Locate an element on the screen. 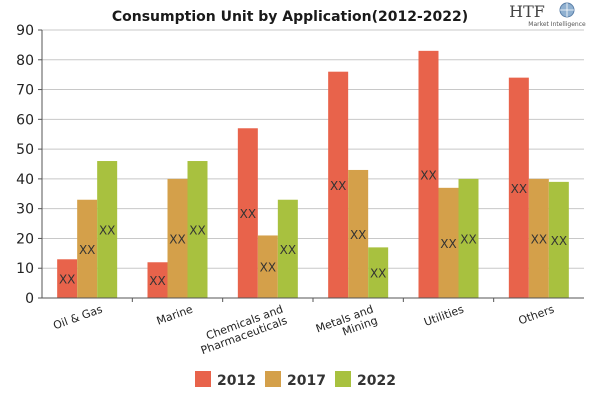  x-tick-label-line: Oil & Gas is located at coordinates (77, 318).